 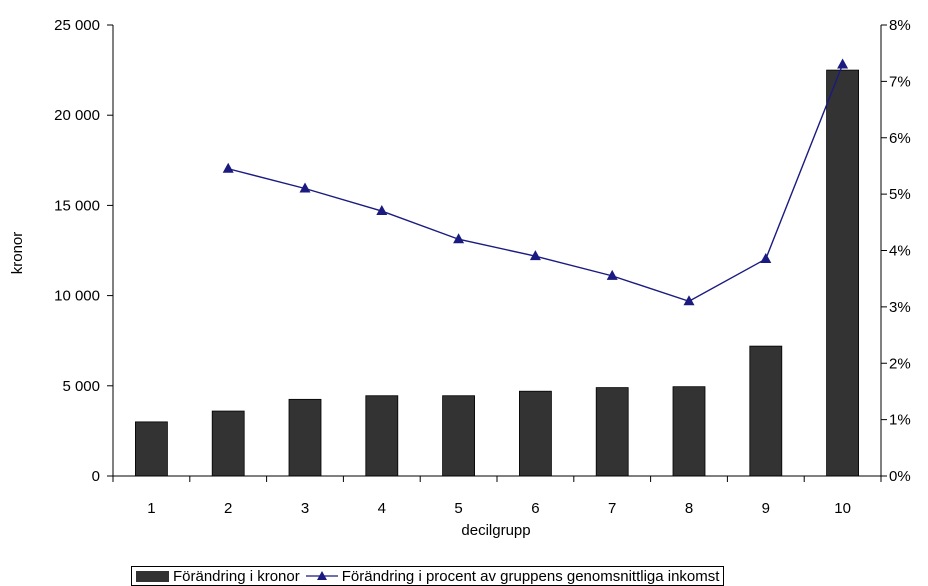 What do you see at coordinates (321, 575) in the screenshot?
I see `legend-line-swatch` at bounding box center [321, 575].